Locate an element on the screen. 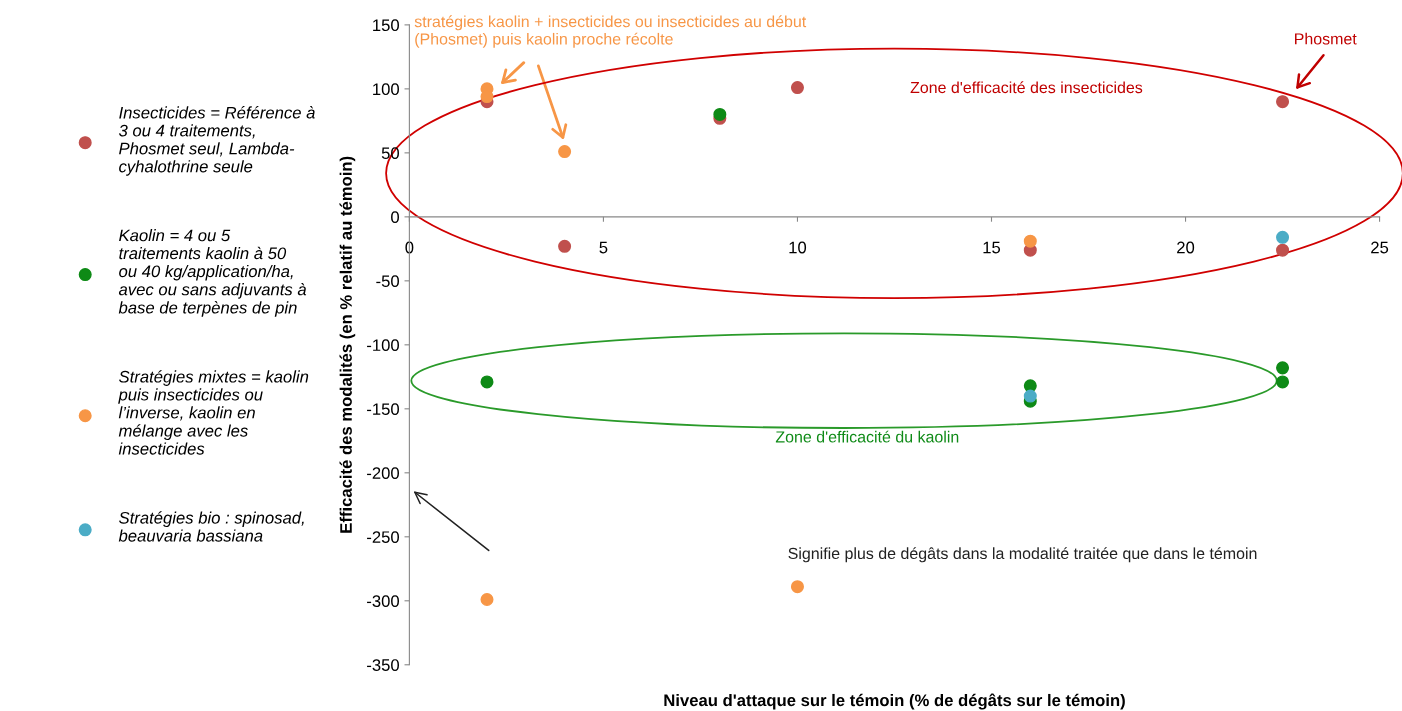  y-axis-title: Efficacité des modalités (en % relatif au témoin) is located at coordinates (347, 344).